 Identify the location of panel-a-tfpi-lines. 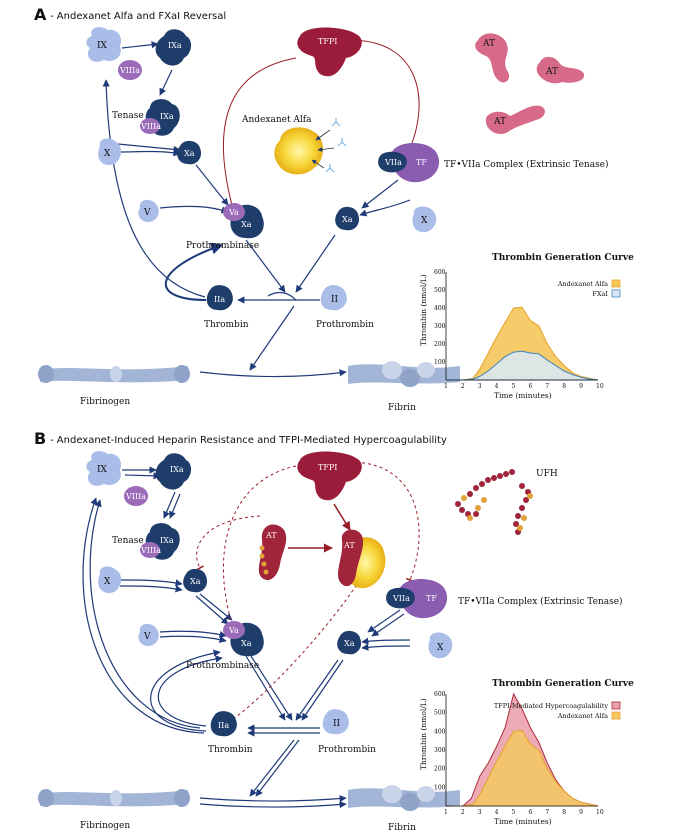
(321, 123).